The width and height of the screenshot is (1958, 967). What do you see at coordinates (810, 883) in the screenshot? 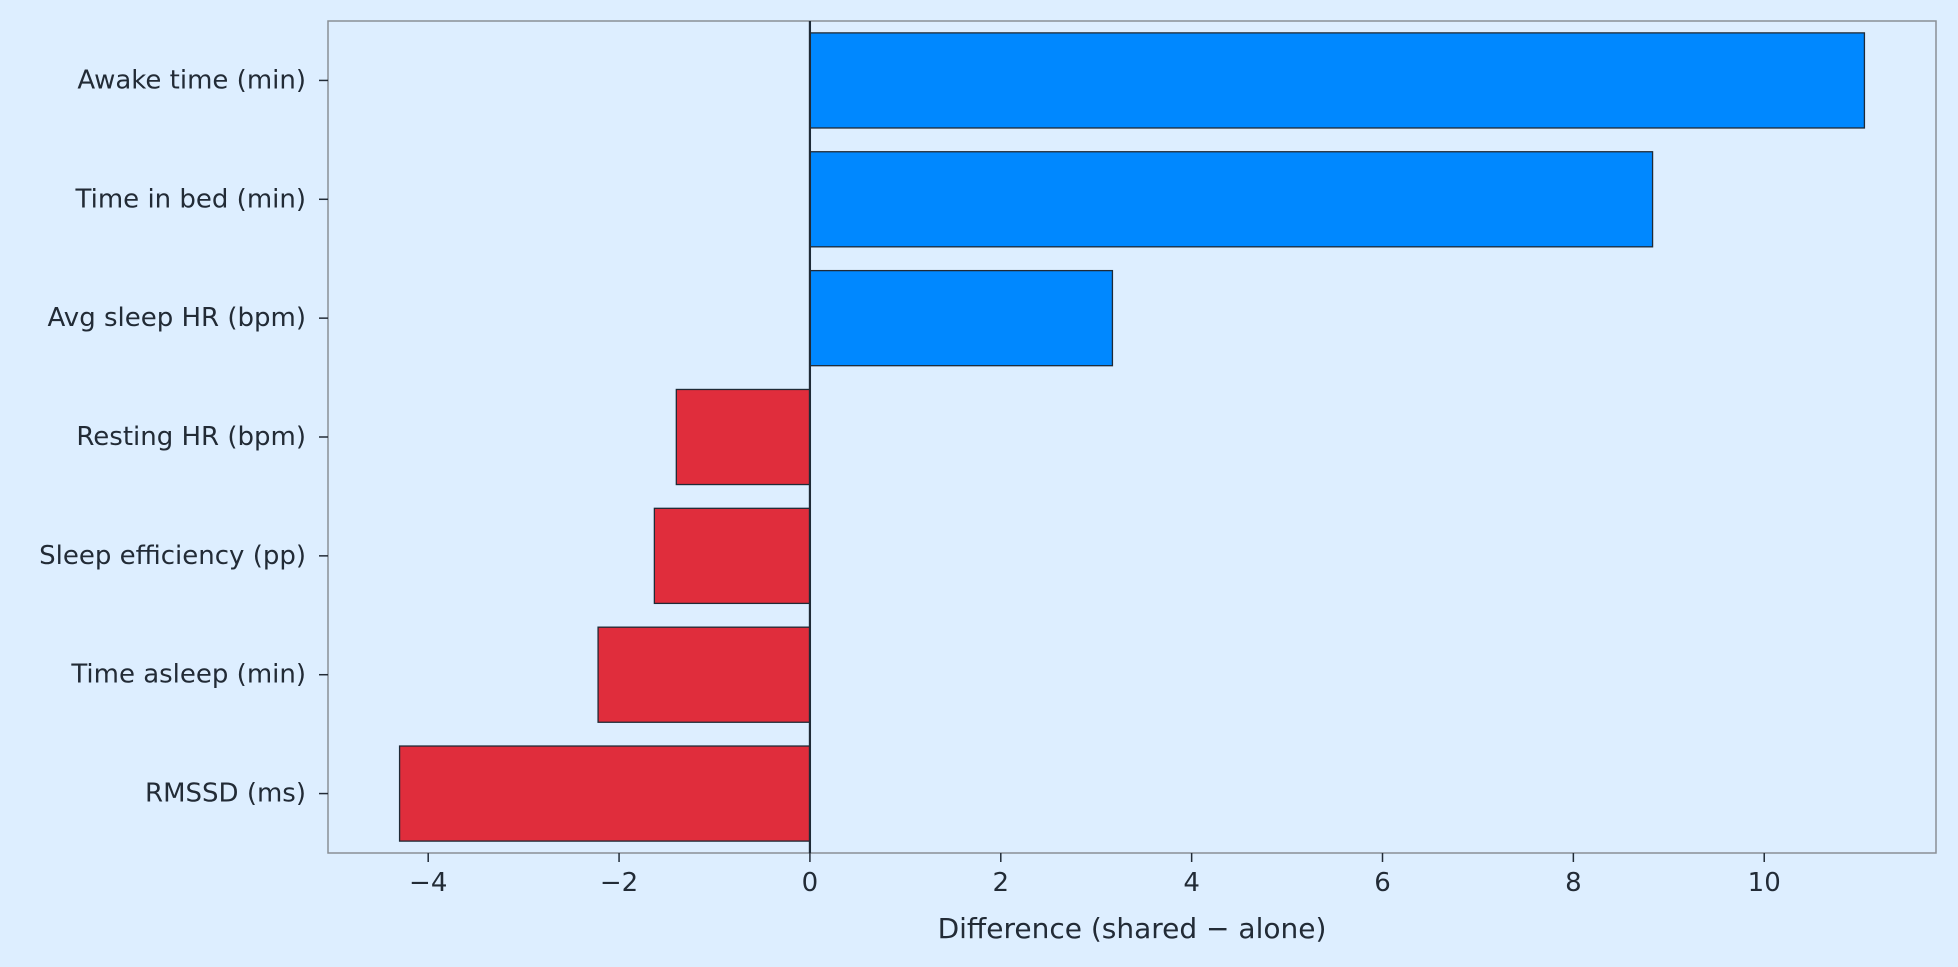
I see `x-tick-label: 0` at bounding box center [810, 883].